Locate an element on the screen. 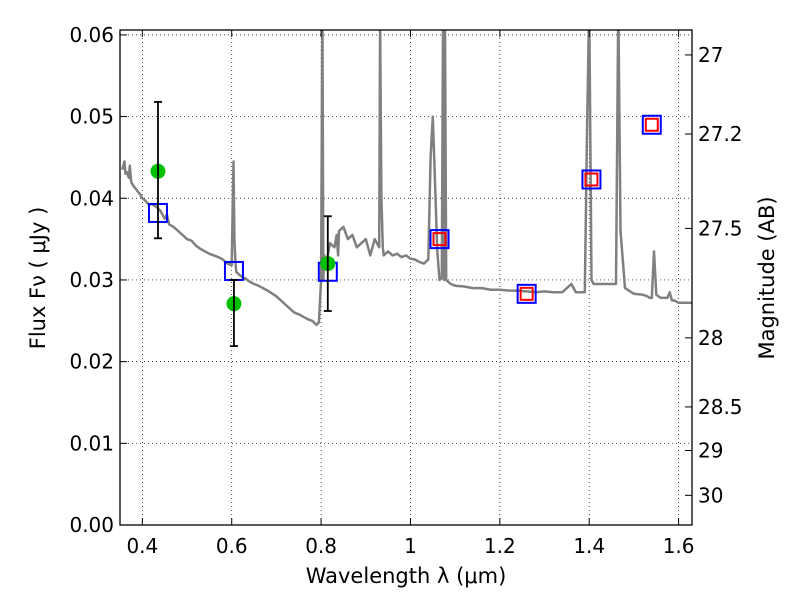 The height and width of the screenshot is (600, 800). x-tick-label: 0.6 is located at coordinates (232, 546).